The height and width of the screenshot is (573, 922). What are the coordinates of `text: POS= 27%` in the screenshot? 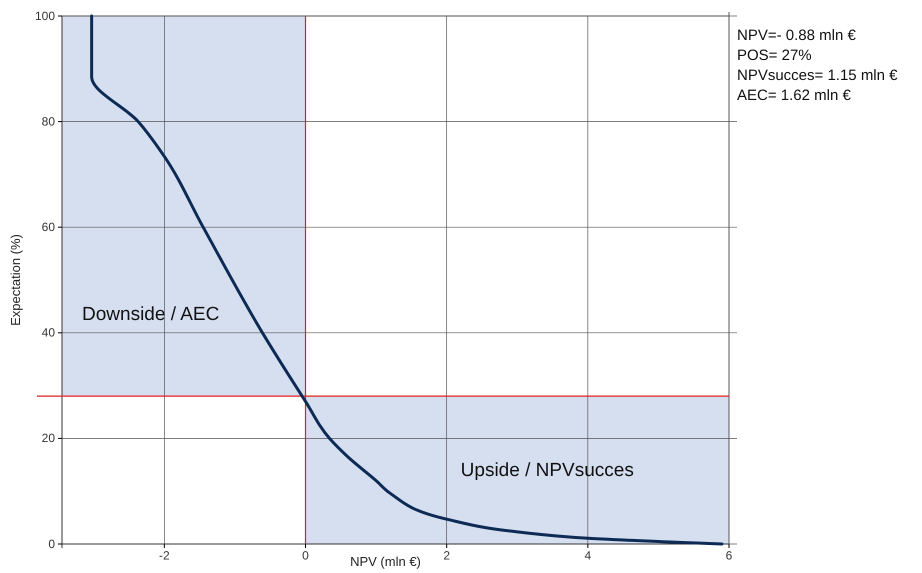 It's located at (774, 55).